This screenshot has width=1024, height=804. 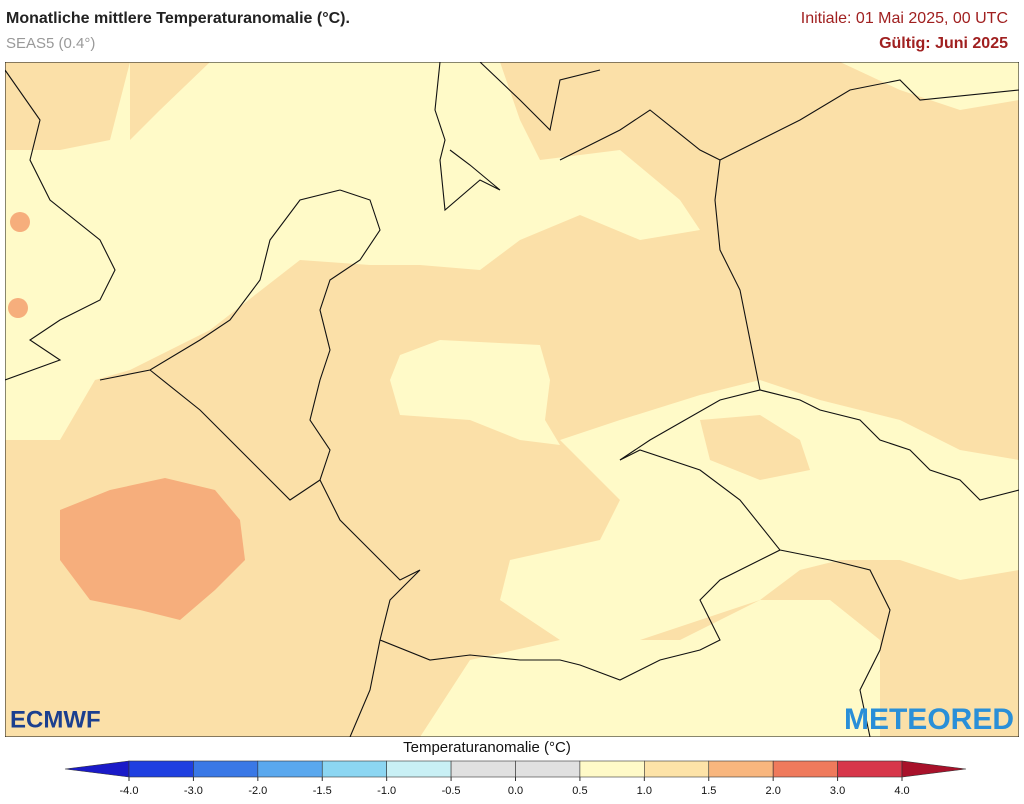 What do you see at coordinates (929, 719) in the screenshot?
I see `logo-meteored: METEORED` at bounding box center [929, 719].